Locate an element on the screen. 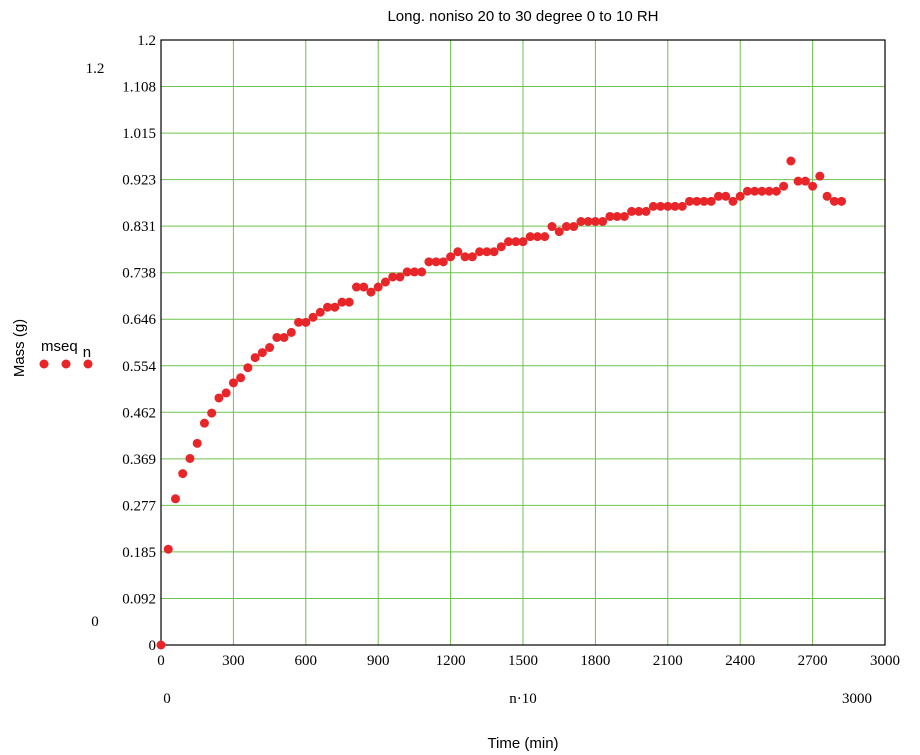 The width and height of the screenshot is (920, 755). x-range-min-label: 0 is located at coordinates (167, 699).